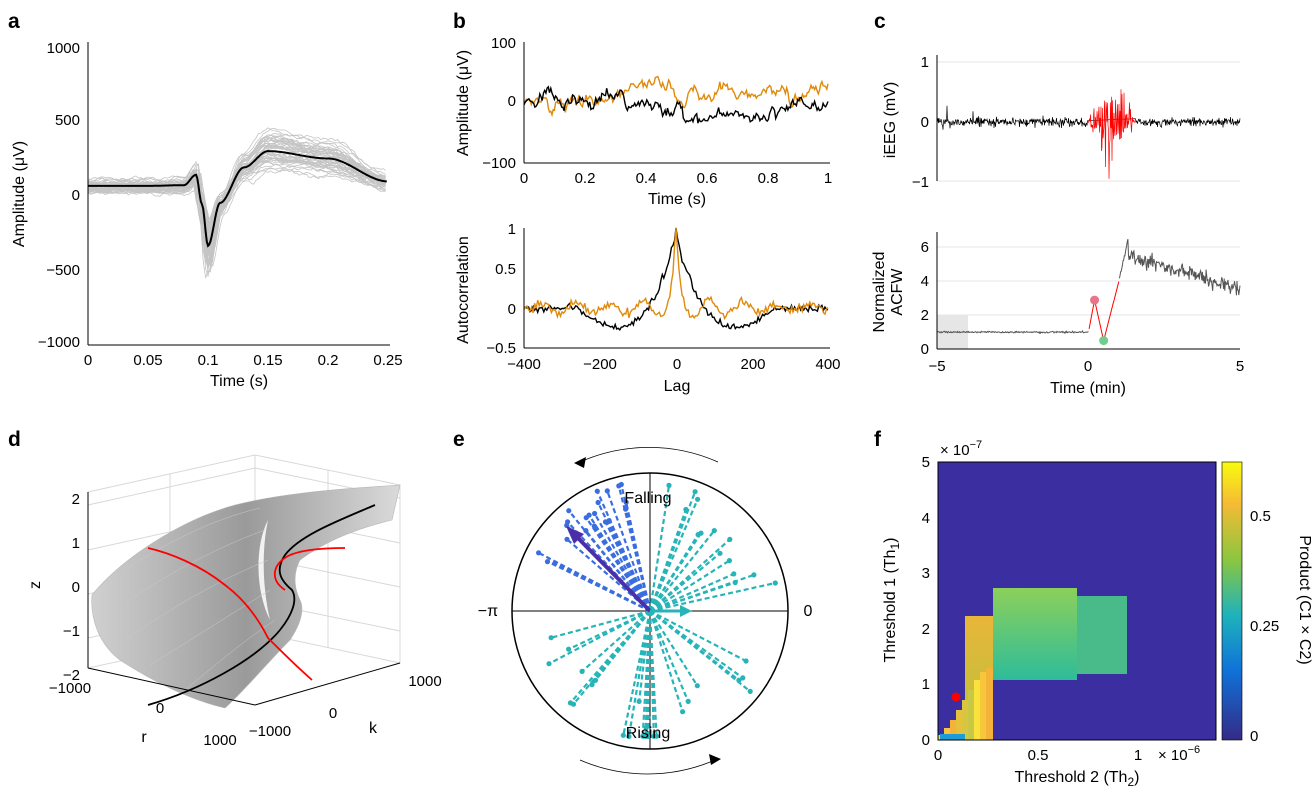 The width and height of the screenshot is (1314, 789). I want to click on f-xtick-label: 1, so click(1138, 755).